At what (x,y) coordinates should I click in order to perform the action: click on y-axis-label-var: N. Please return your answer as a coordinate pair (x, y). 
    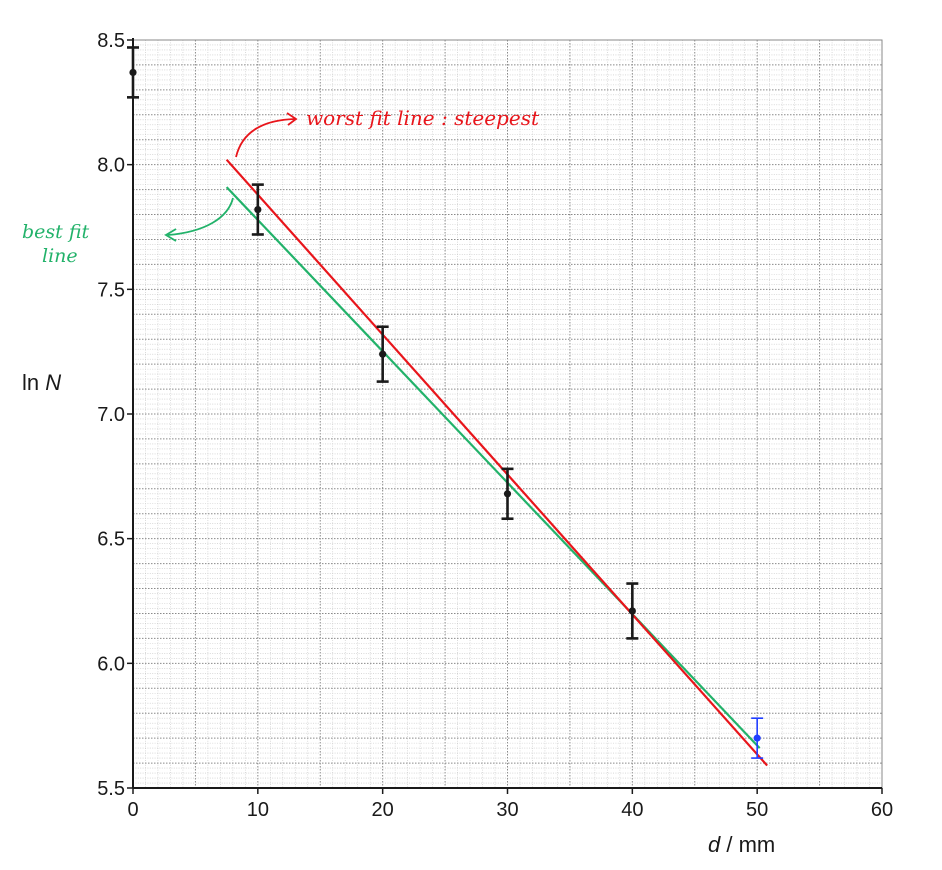
    Looking at the image, I should click on (53, 382).